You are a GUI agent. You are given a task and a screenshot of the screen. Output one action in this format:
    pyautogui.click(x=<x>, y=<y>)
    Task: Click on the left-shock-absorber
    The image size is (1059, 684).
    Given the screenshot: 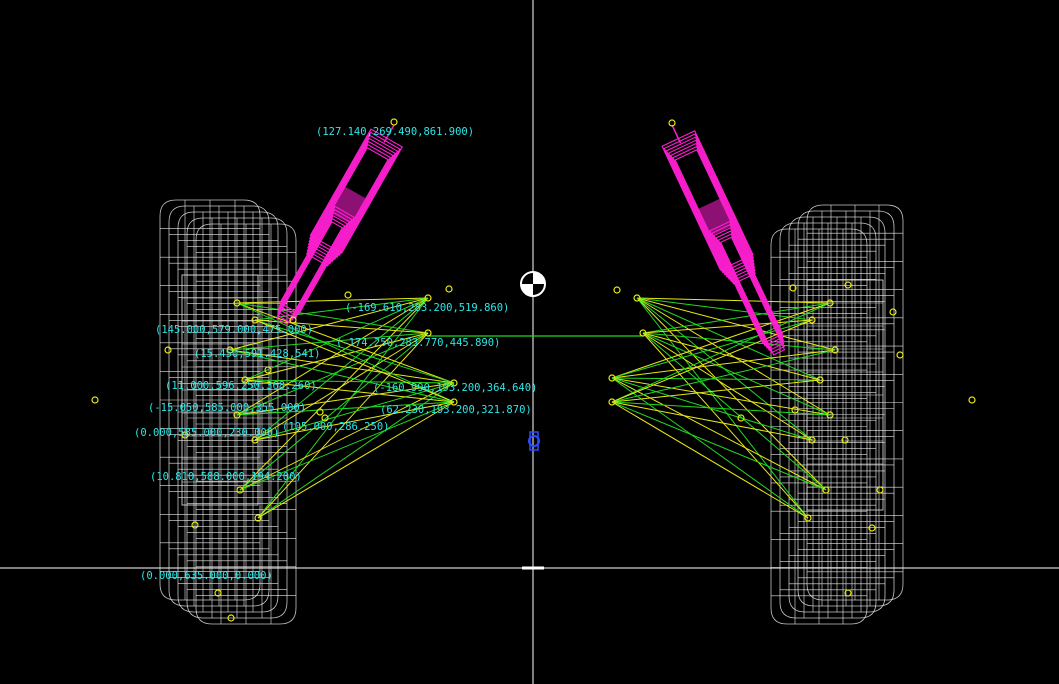 What is the action you would take?
    pyautogui.click(x=339, y=225)
    